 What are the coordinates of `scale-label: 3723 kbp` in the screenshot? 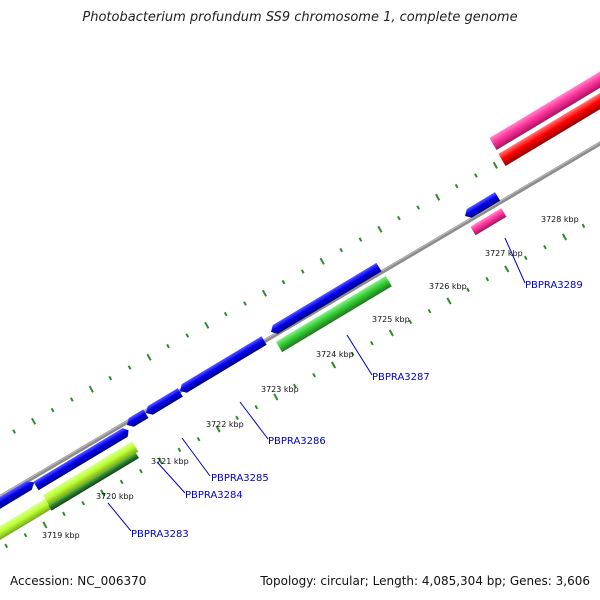 It's located at (280, 389).